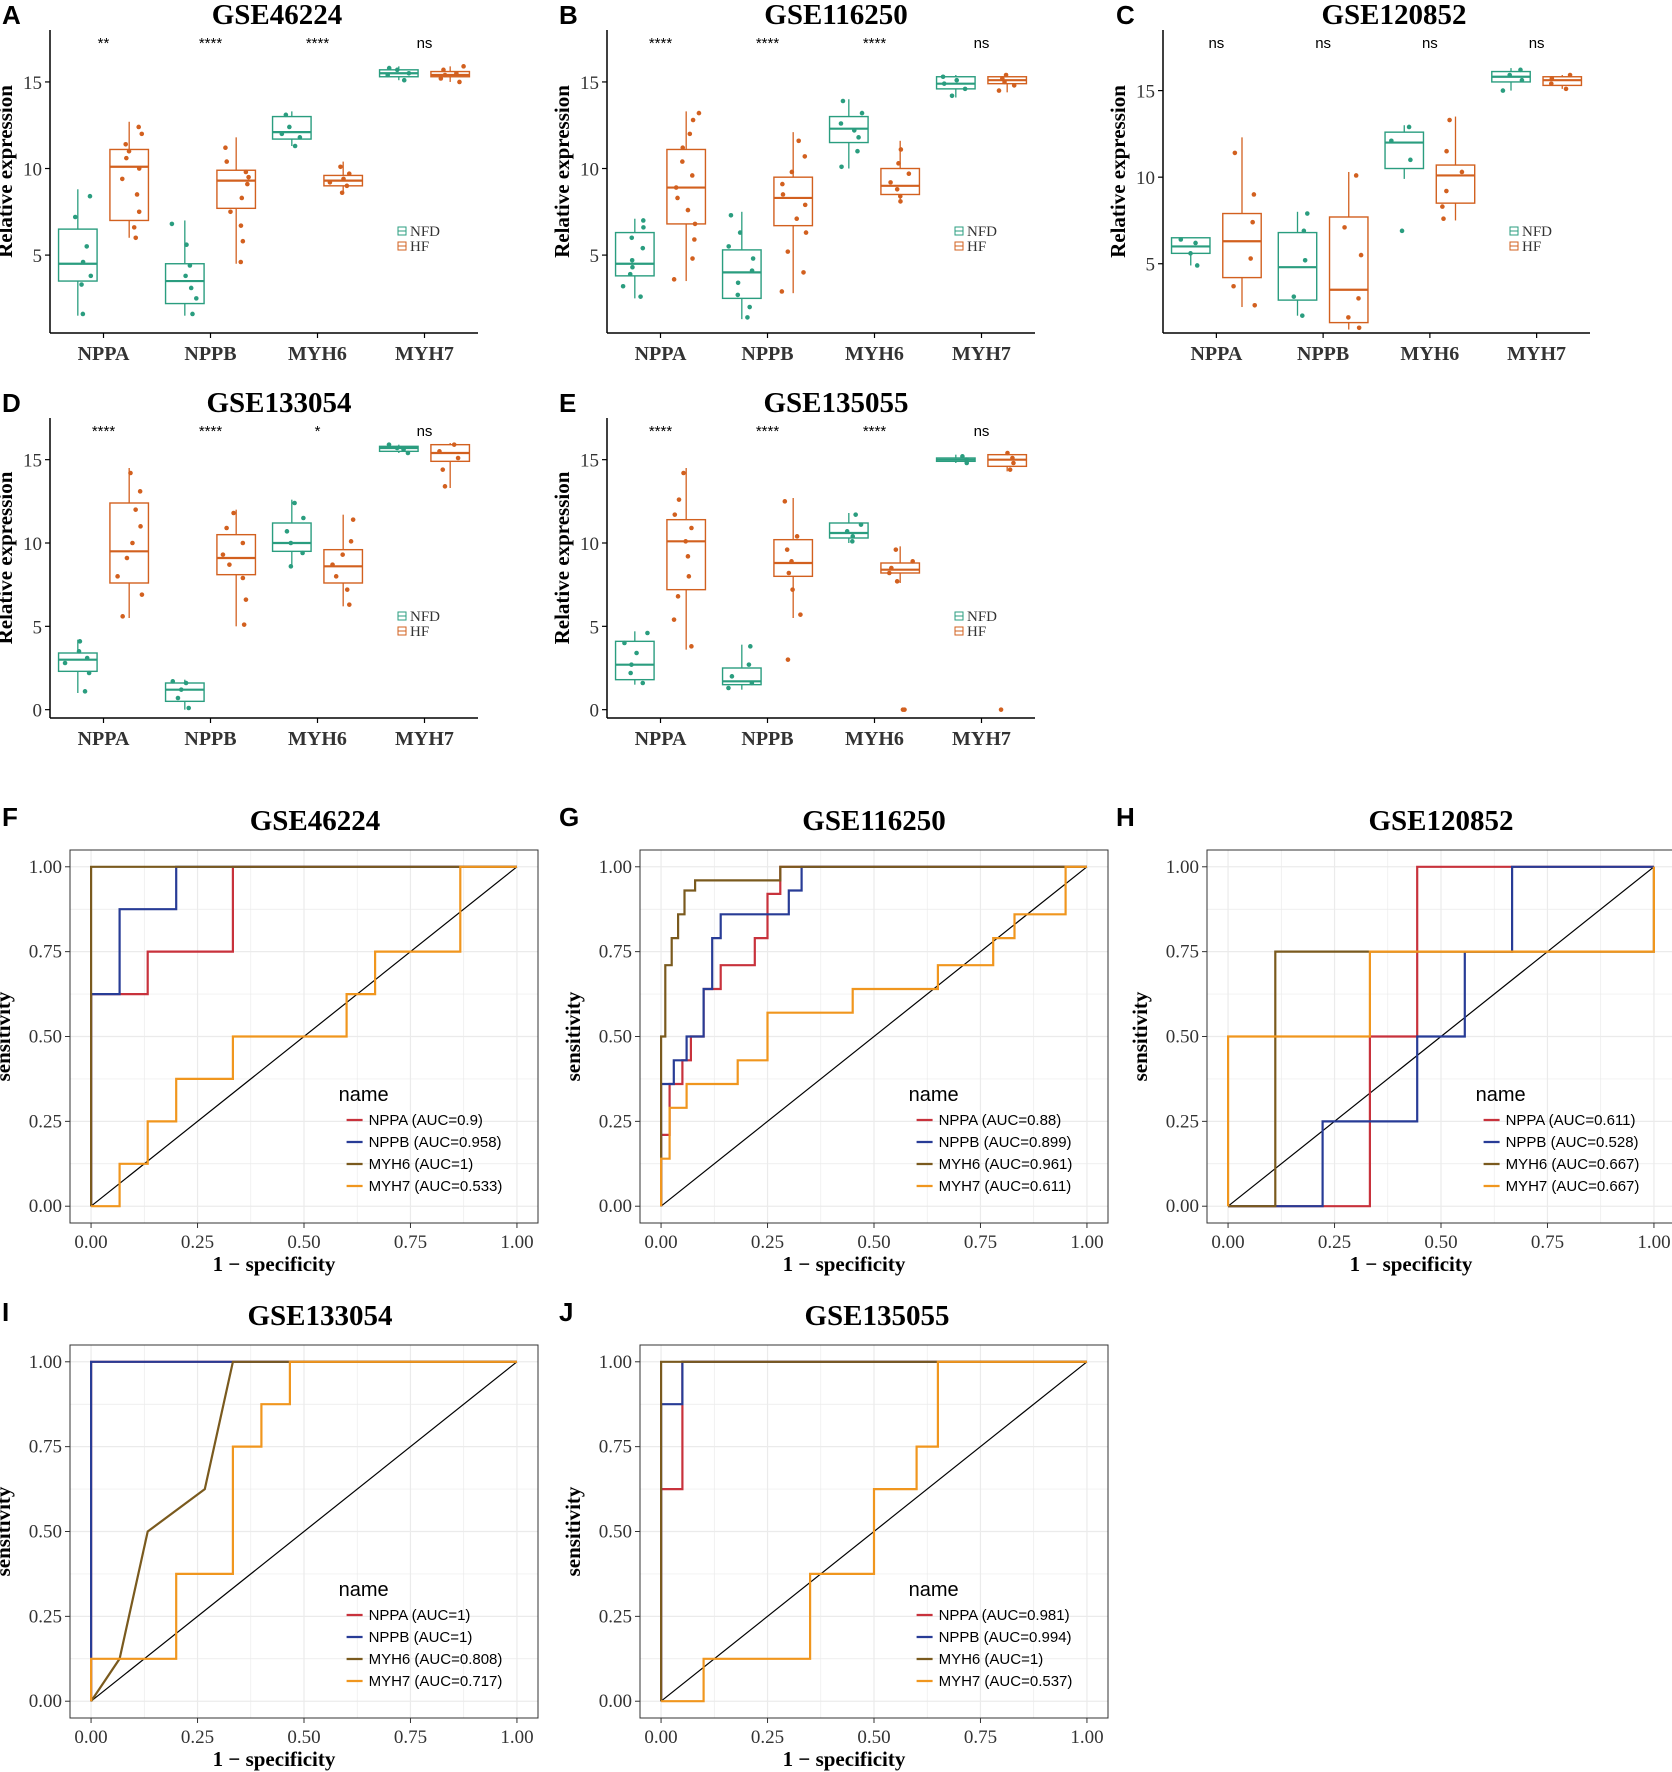 The image size is (1672, 1772). What do you see at coordinates (1125, 15) in the screenshot?
I see `panel-letter: C` at bounding box center [1125, 15].